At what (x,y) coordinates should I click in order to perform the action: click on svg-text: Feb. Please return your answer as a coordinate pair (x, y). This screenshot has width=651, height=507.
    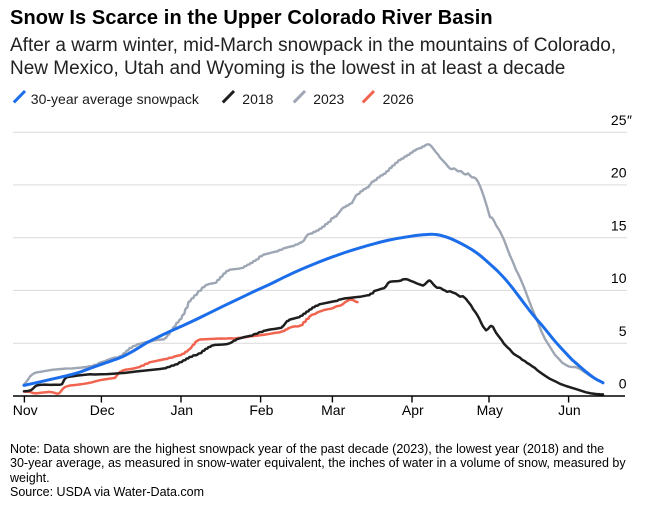
    Looking at the image, I should click on (261, 410).